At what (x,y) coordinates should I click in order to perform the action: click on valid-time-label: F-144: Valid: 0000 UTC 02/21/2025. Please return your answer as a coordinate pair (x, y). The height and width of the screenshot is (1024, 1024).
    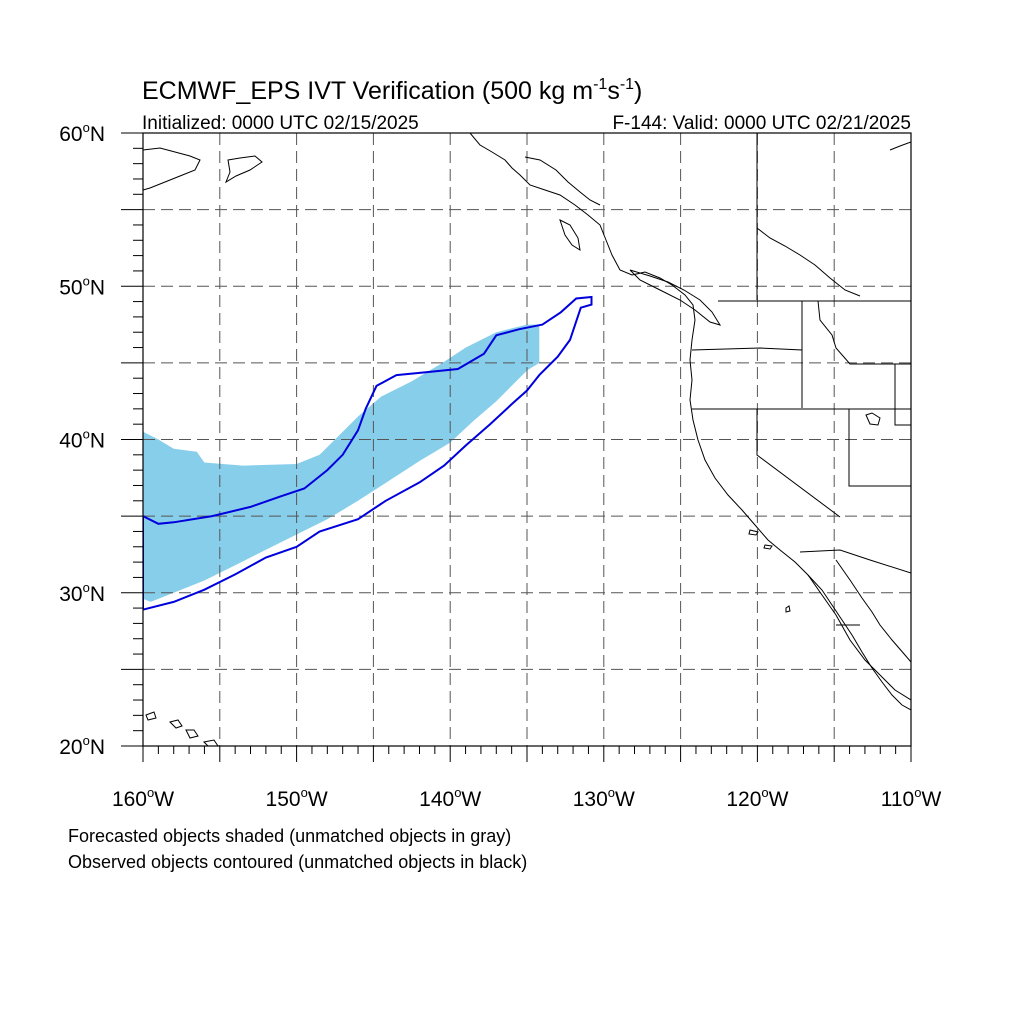
    Looking at the image, I should click on (761, 123).